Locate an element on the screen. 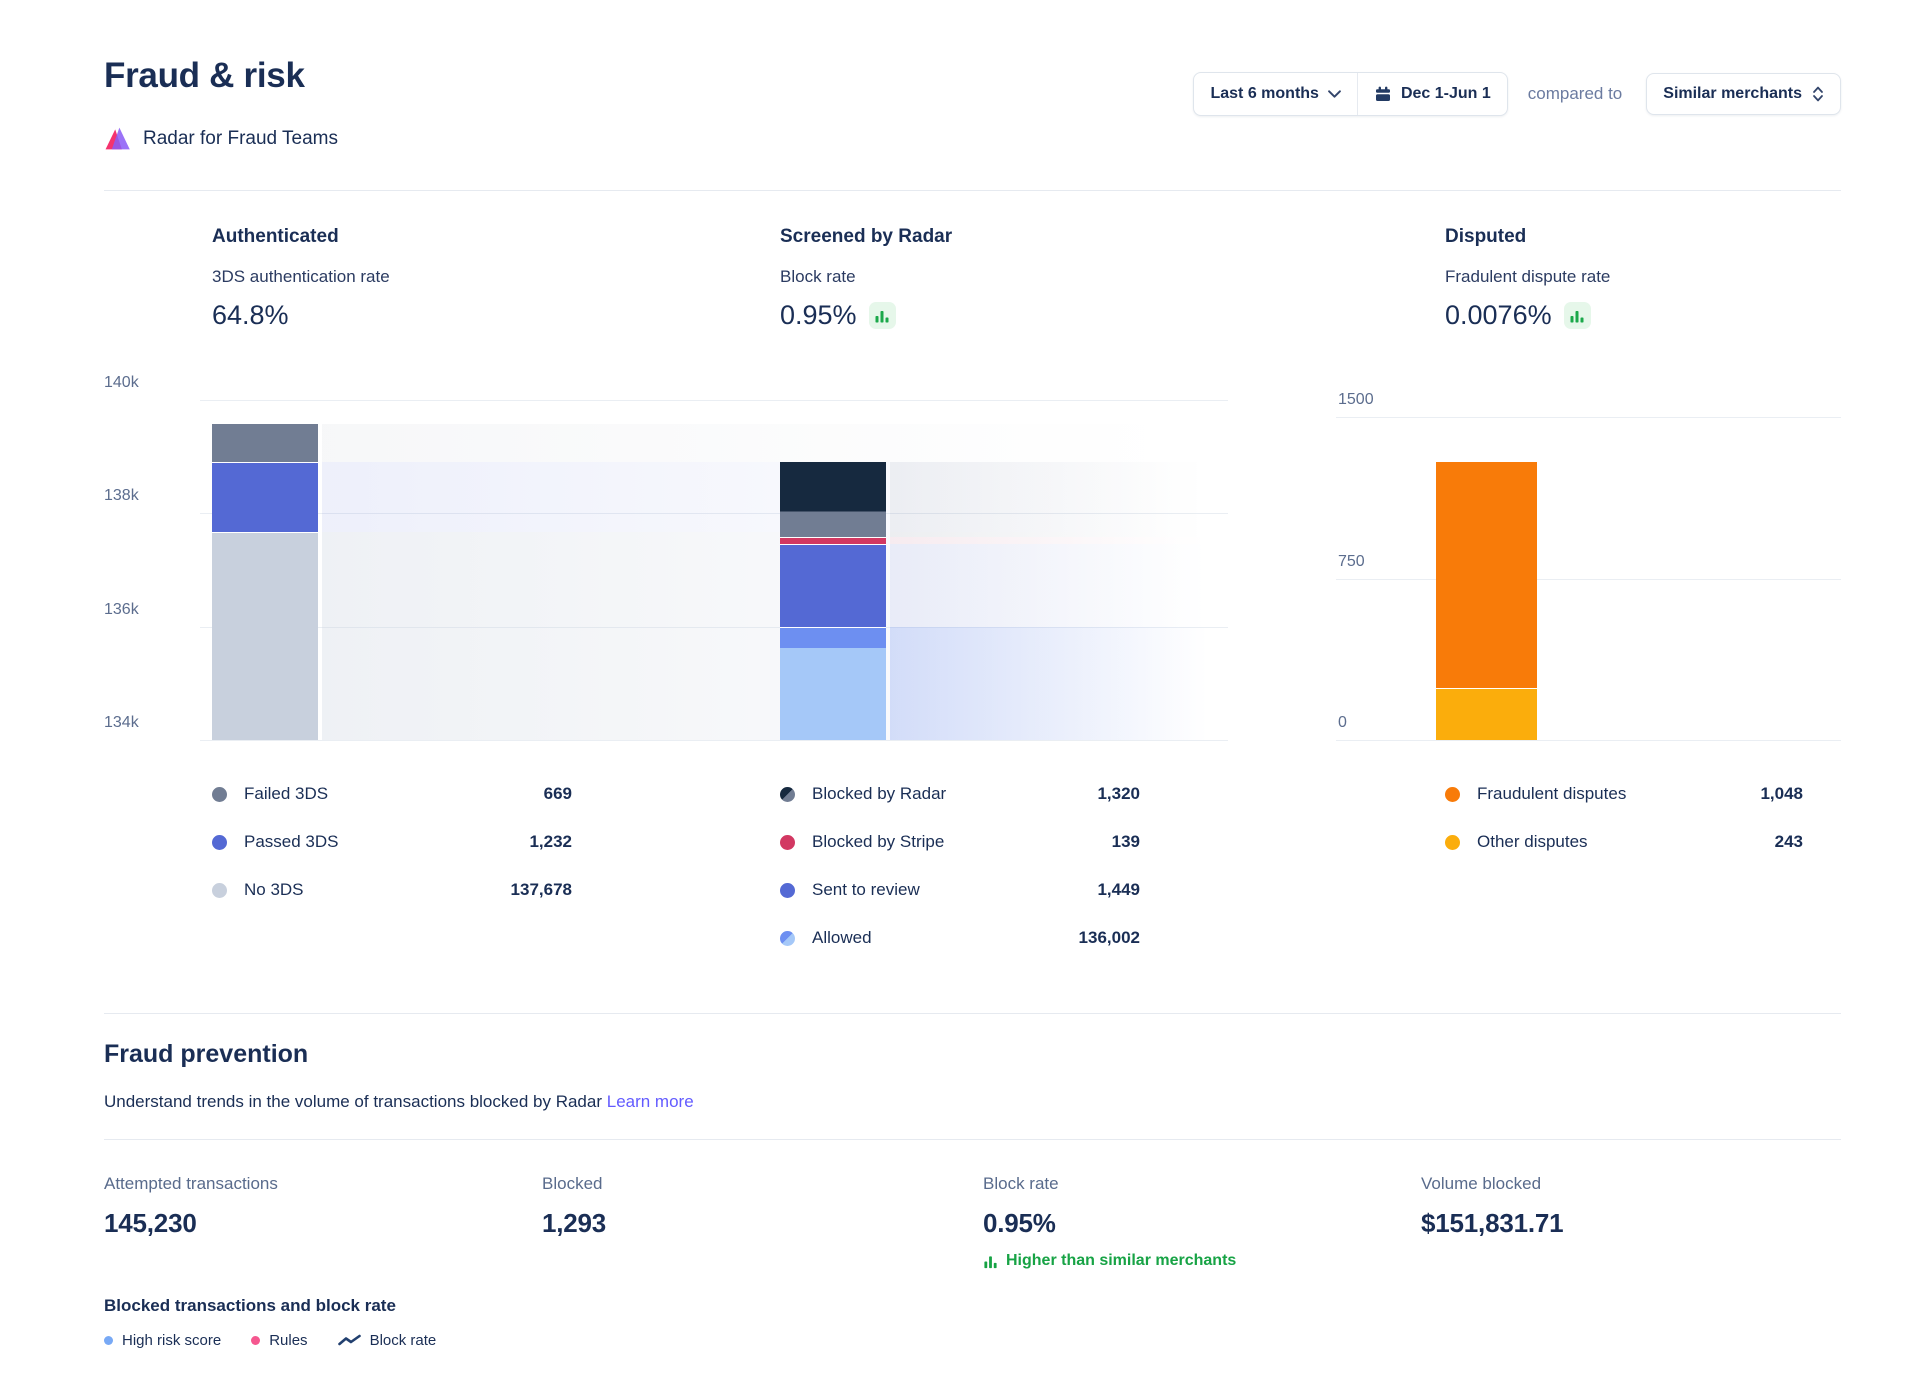 This screenshot has width=1920, height=1398. date-label: Dec 1-Jun 1 is located at coordinates (1445, 93).